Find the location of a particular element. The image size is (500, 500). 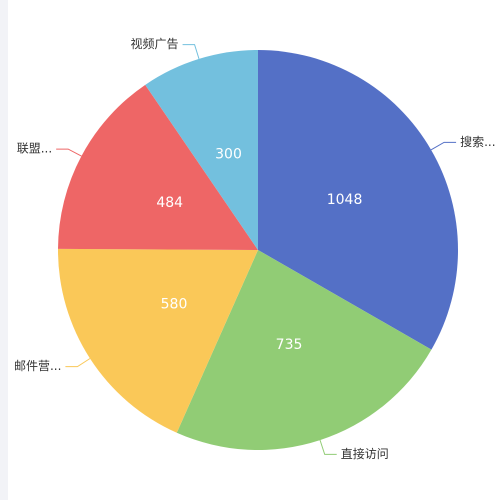

value-label: 1048 is located at coordinates (345, 200).